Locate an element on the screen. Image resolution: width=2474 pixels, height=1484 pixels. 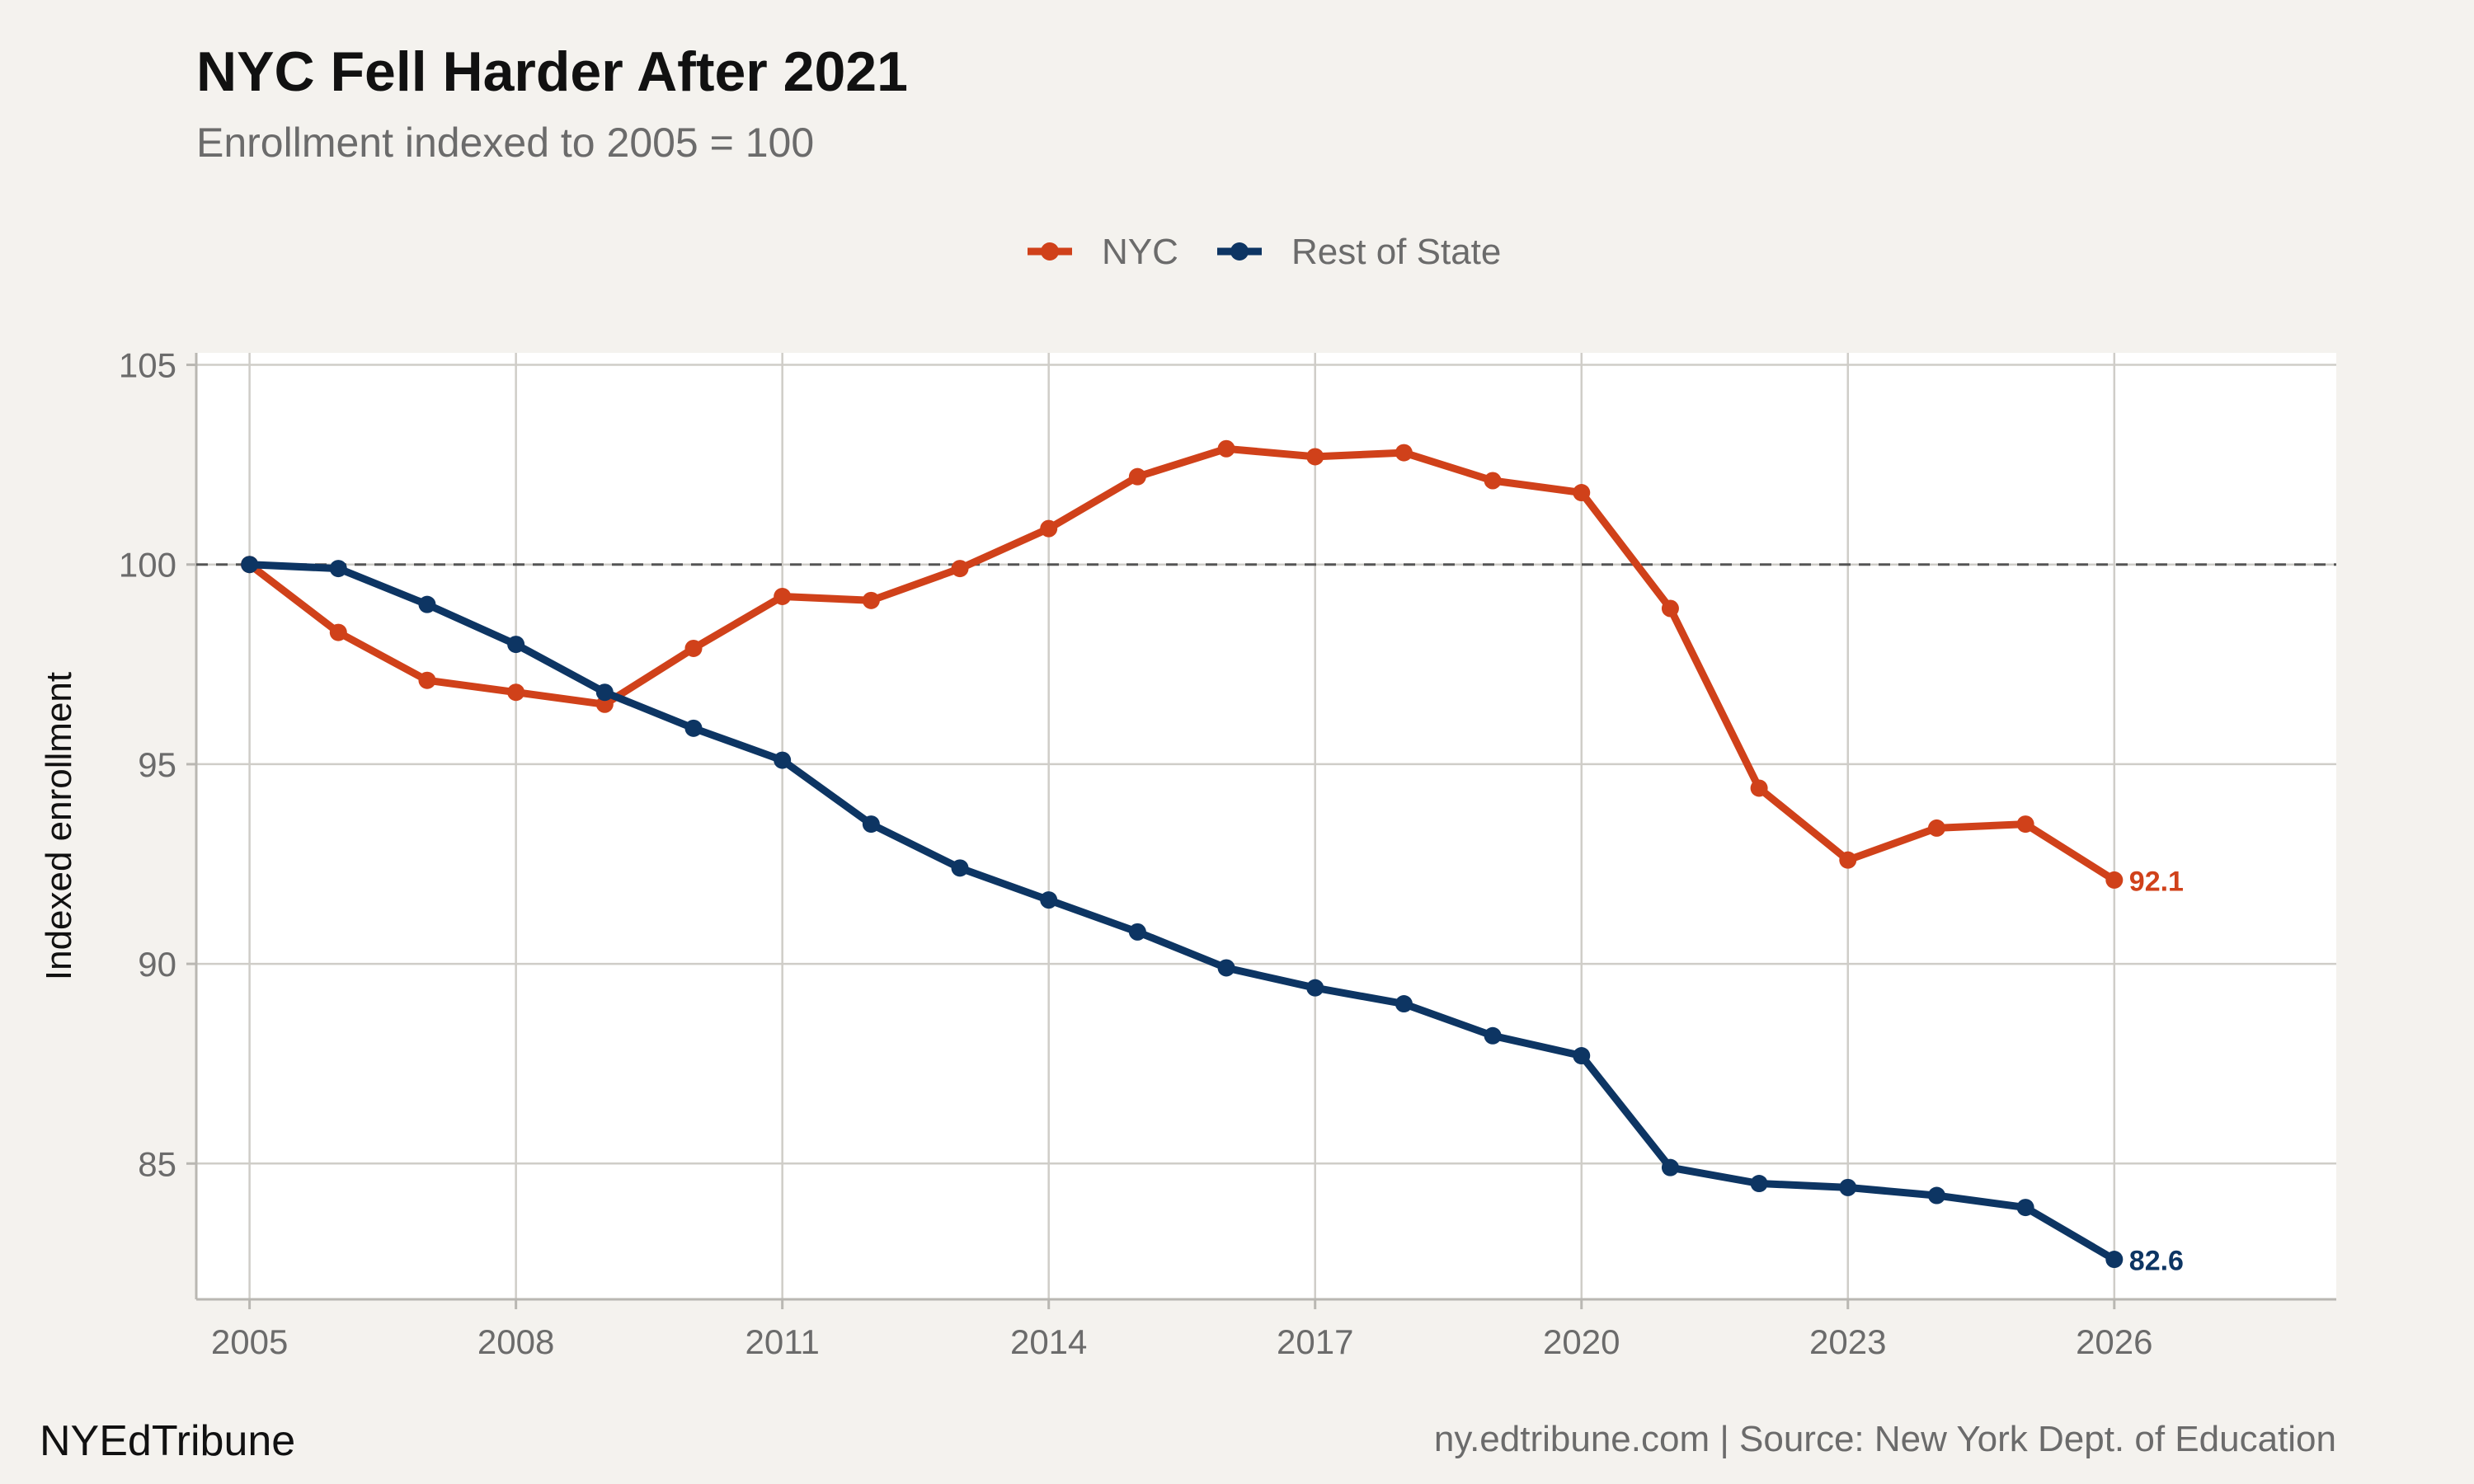
y-axis-title: Indexed enrollment is located at coordinates (59, 826).